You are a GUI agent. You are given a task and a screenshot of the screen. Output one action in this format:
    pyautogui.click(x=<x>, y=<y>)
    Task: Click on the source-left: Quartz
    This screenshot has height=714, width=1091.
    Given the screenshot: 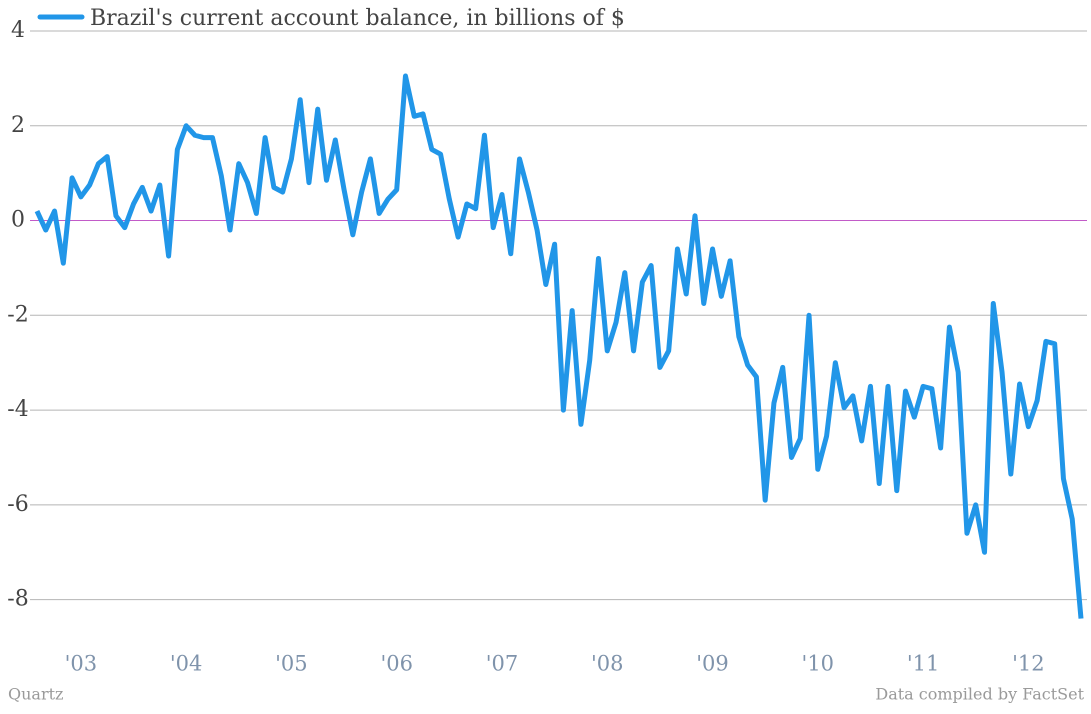 What is the action you would take?
    pyautogui.click(x=35, y=694)
    